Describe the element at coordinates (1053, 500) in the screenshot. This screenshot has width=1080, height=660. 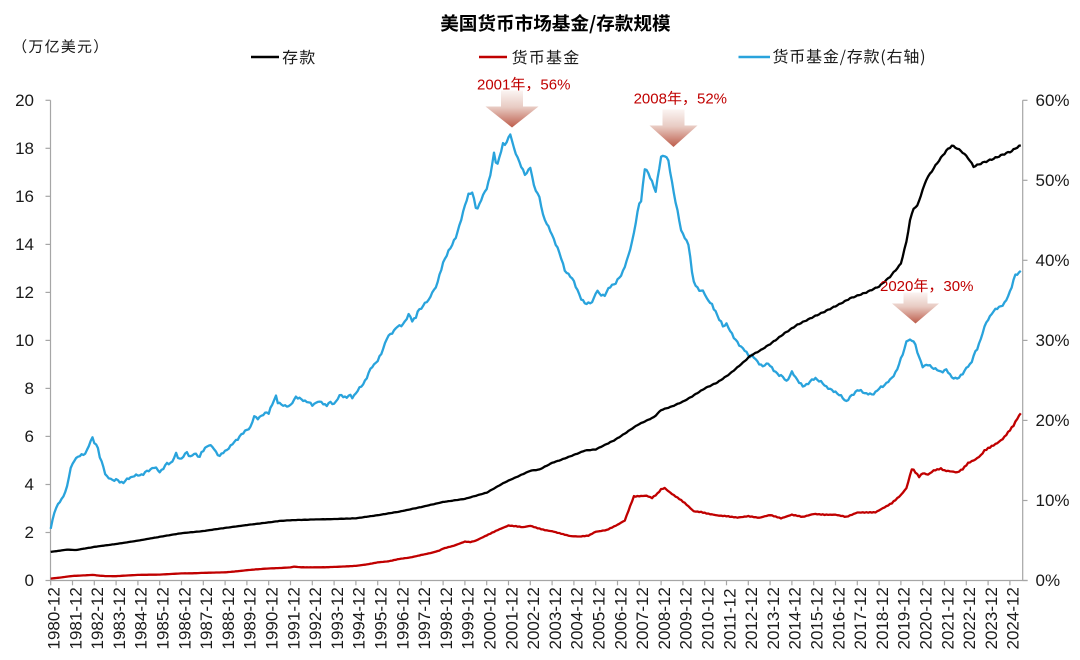
I see `svg-text: 10%` at that location.